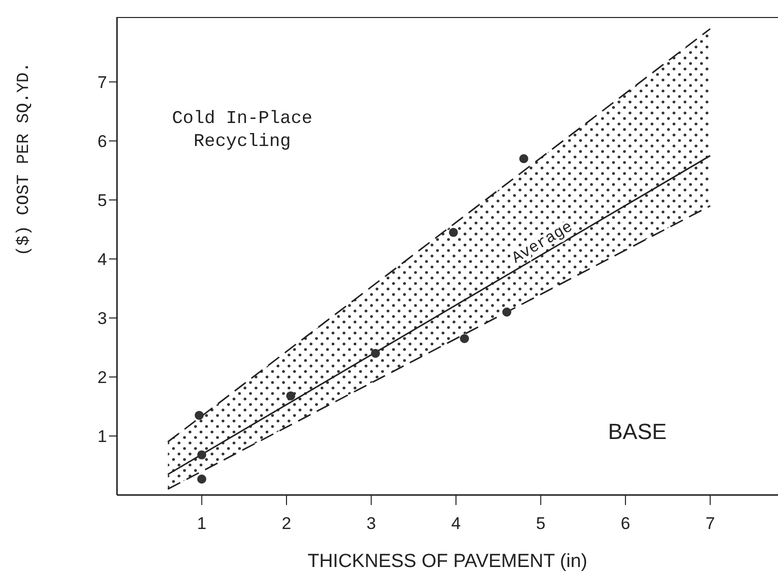  What do you see at coordinates (625, 524) in the screenshot?
I see `x-tick-label: 6` at bounding box center [625, 524].